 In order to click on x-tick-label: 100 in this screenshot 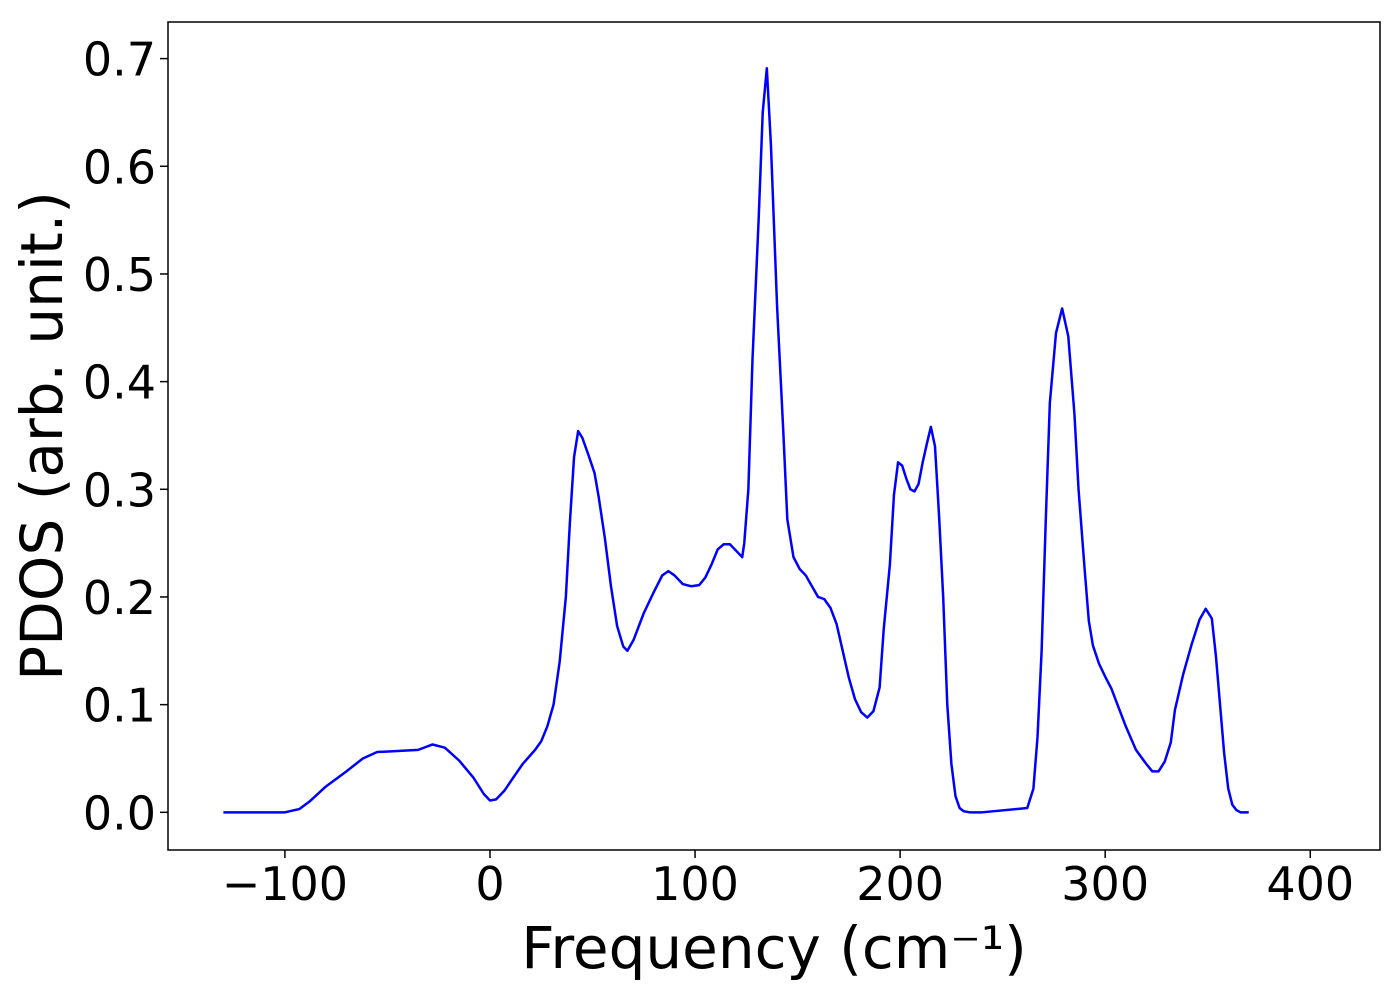, I will do `click(695, 884)`.